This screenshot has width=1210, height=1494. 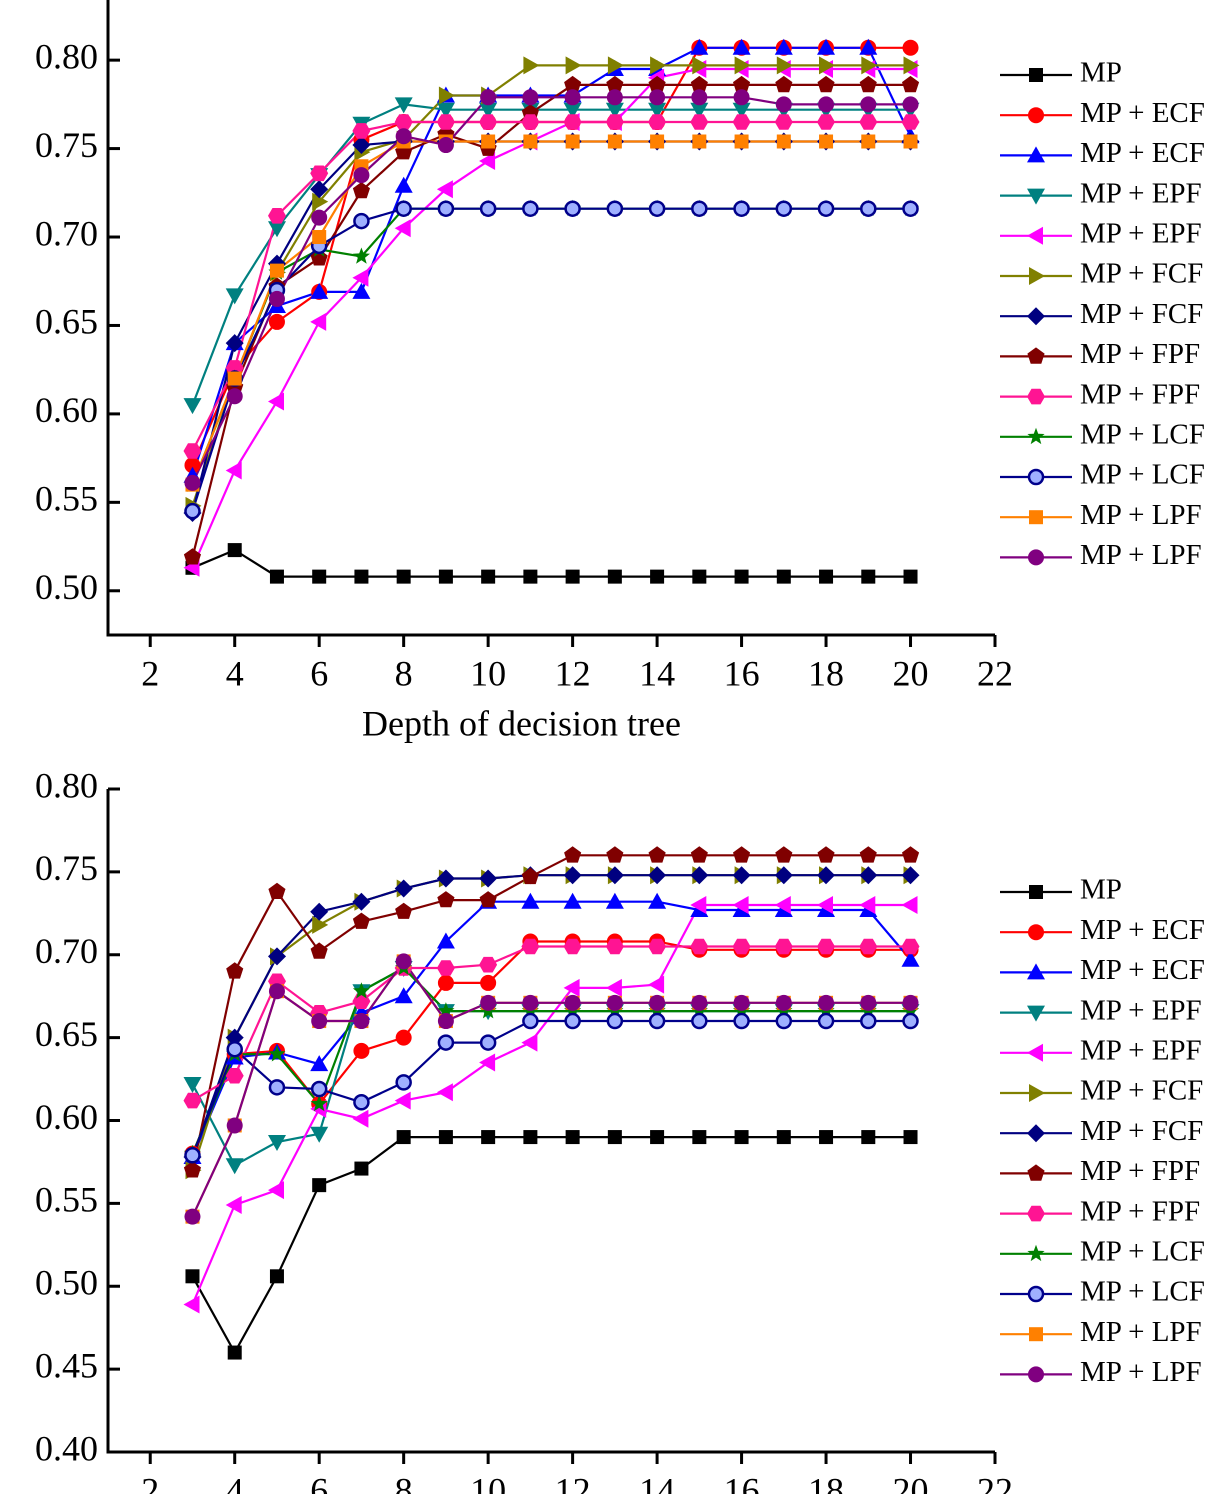 I want to click on legend-label: MP + EPF, so click(x=1141, y=1050).